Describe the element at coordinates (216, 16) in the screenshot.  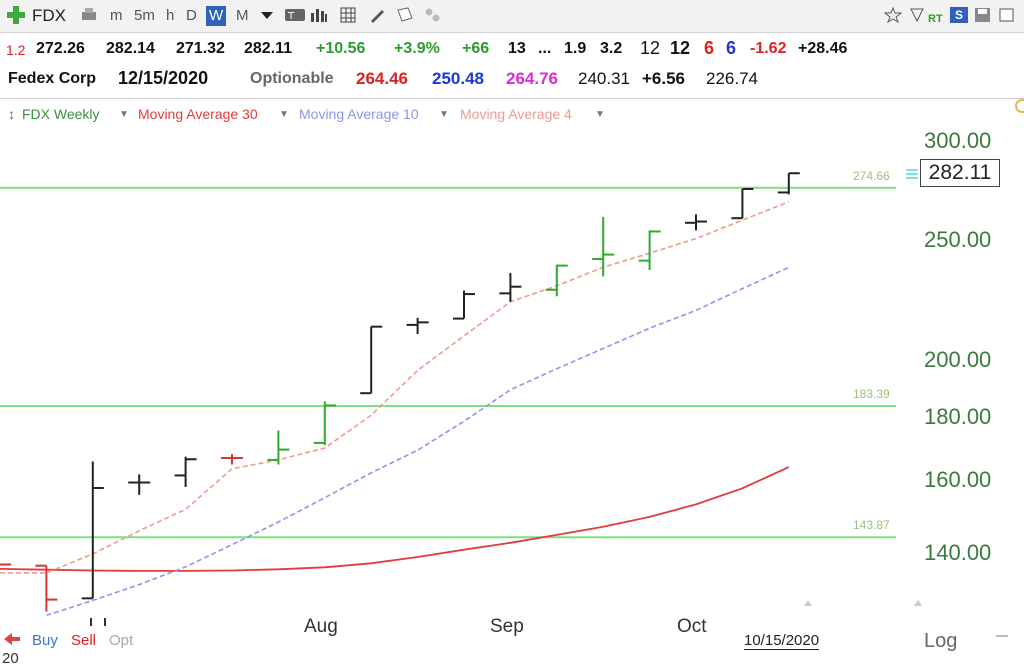
I see `period-w: W` at that location.